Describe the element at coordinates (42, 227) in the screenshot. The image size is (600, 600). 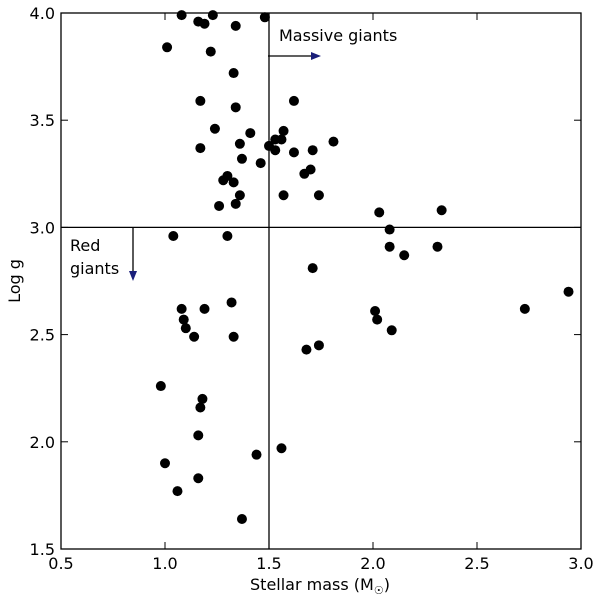
I see `y-tick-label: 3.0` at that location.